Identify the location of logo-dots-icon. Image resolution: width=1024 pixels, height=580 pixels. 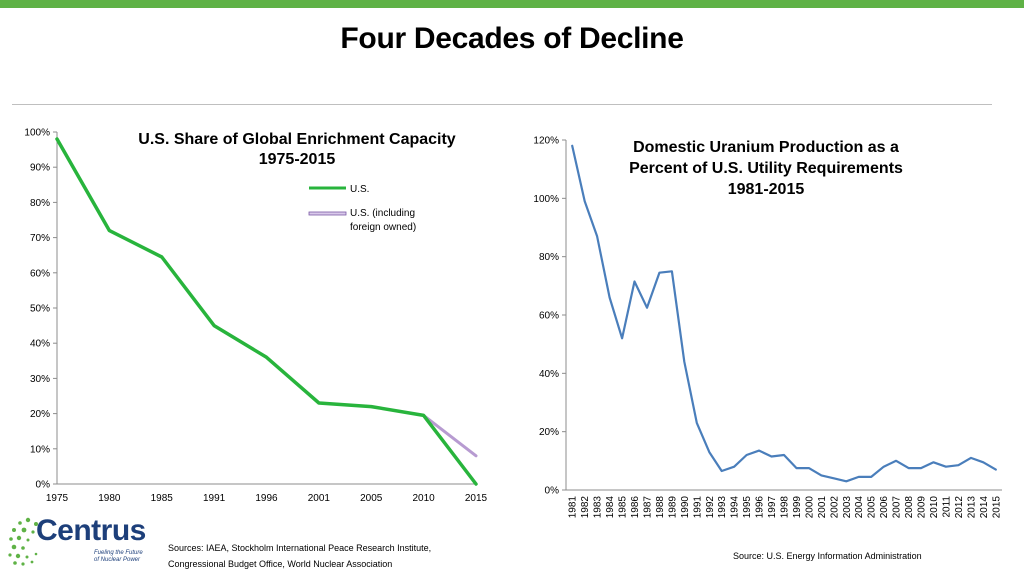
(23, 541).